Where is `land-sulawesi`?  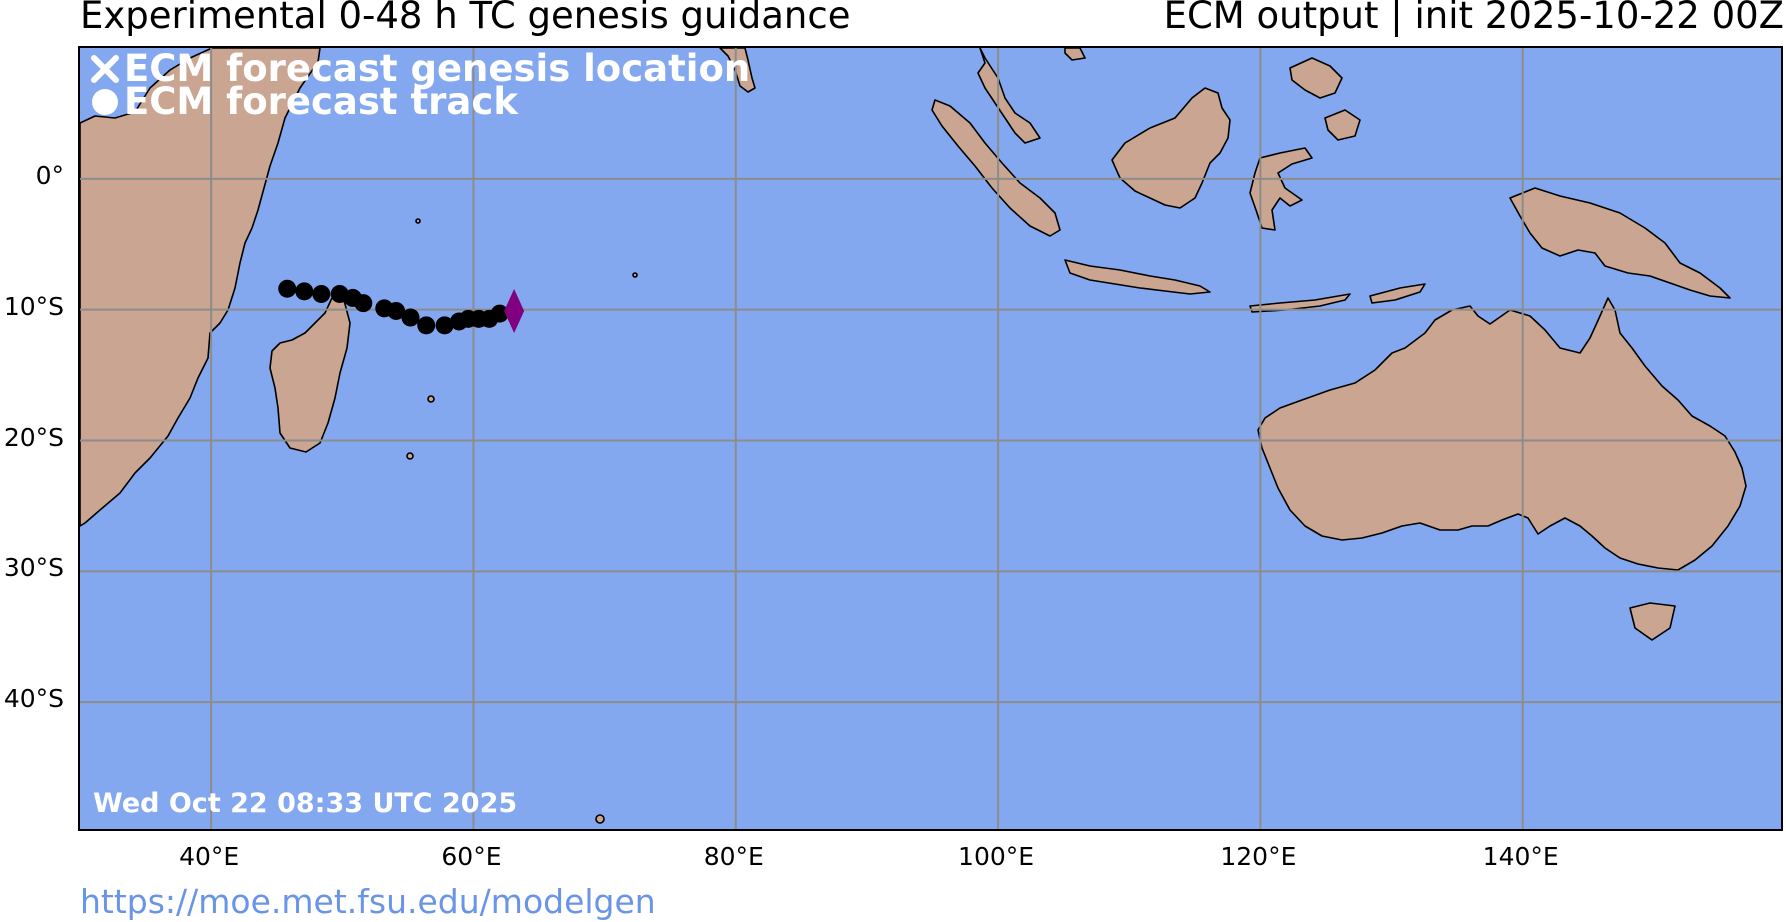
land-sulawesi is located at coordinates (1281, 189).